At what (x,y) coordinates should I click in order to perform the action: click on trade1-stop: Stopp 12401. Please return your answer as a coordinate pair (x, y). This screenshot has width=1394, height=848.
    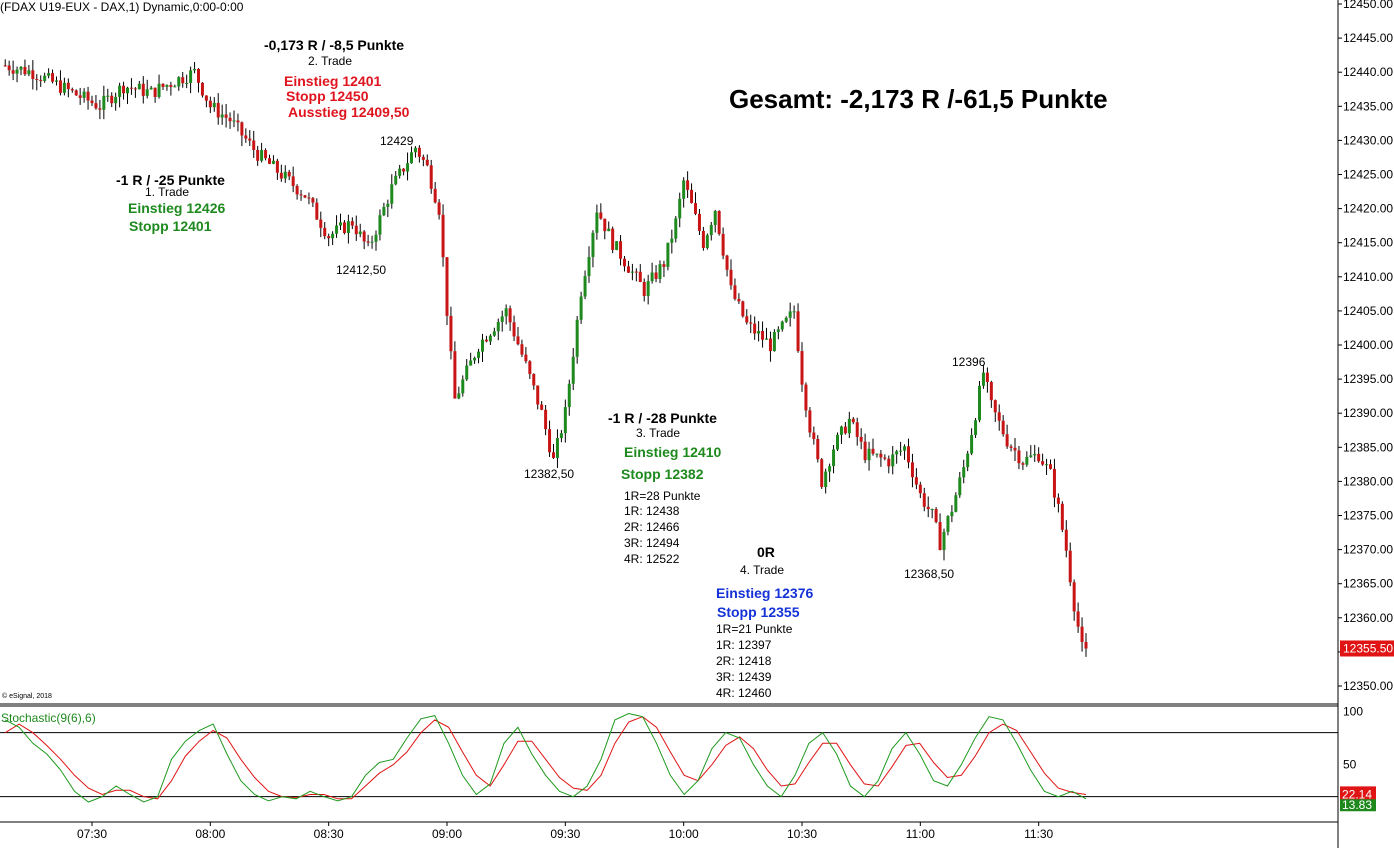
    Looking at the image, I should click on (170, 226).